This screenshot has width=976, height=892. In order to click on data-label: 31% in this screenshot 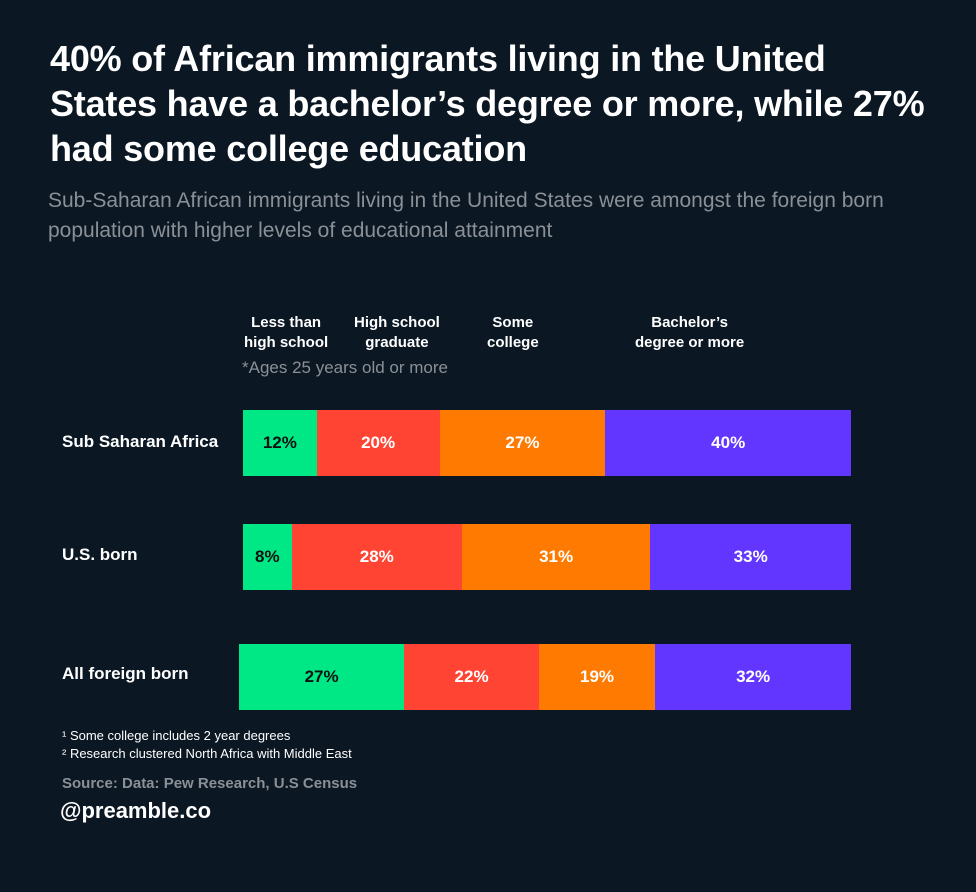, I will do `click(556, 556)`.